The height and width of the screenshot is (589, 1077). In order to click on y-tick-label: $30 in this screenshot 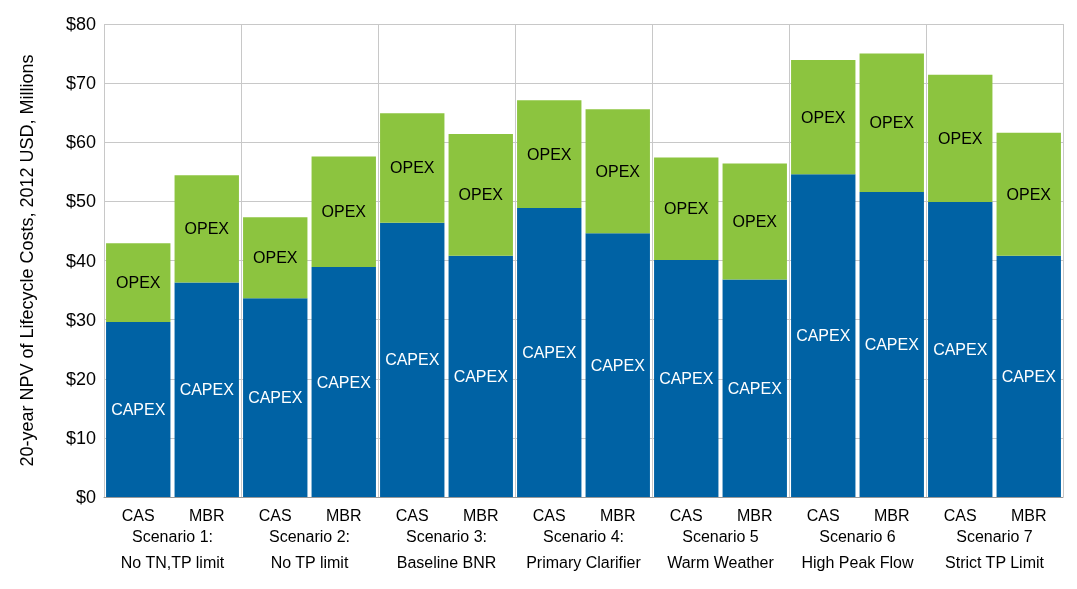, I will do `click(80, 319)`.